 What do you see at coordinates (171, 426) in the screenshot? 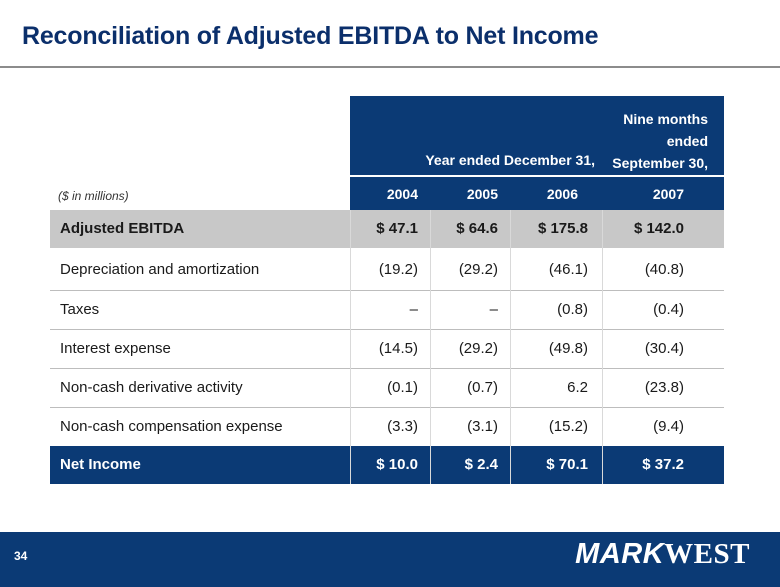
I see `row-label: Non-cash compensation expense` at bounding box center [171, 426].